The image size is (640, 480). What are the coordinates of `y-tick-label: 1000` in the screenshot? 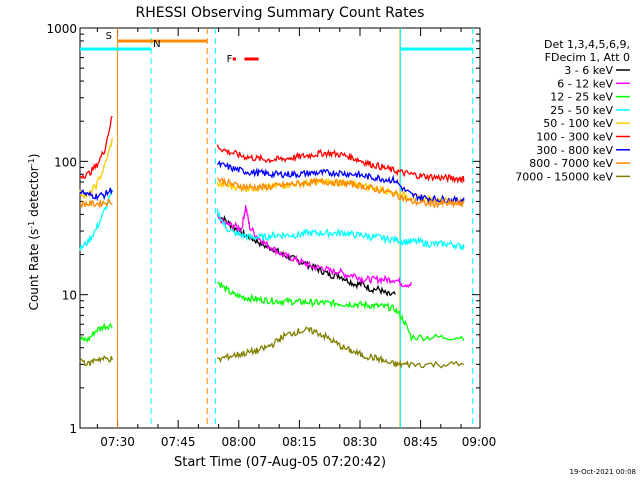 It's located at (61, 29).